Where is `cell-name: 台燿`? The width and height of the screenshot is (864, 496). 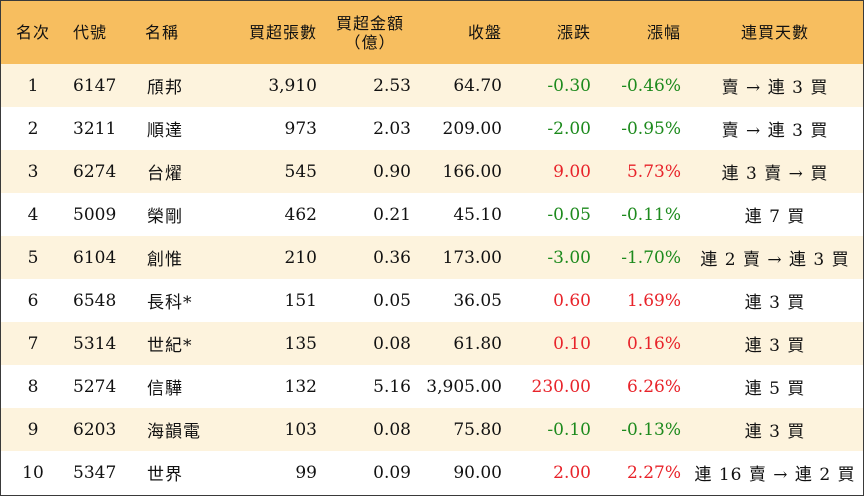
cell-name: 台燿 is located at coordinates (165, 174).